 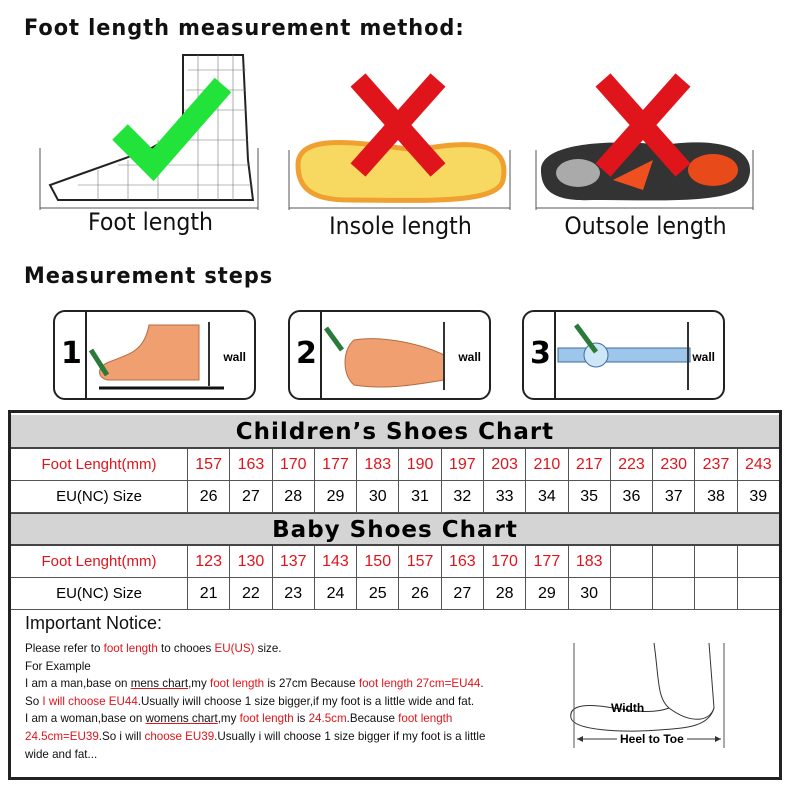 What do you see at coordinates (547, 561) in the screenshot?
I see `cell: 177` at bounding box center [547, 561].